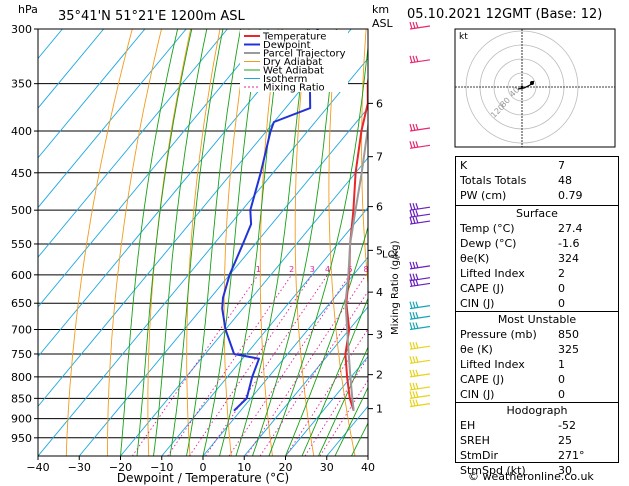 The height and width of the screenshot is (486, 629). I want to click on surface-label: Lifted Index, so click(492, 273).